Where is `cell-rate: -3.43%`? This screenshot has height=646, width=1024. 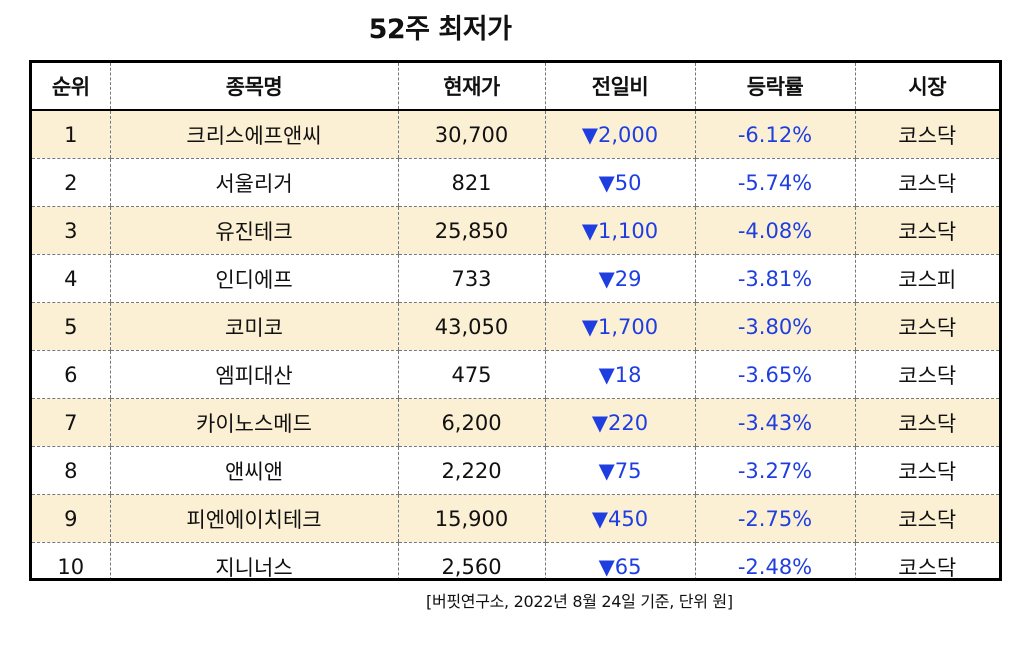
cell-rate: -3.43% is located at coordinates (774, 422).